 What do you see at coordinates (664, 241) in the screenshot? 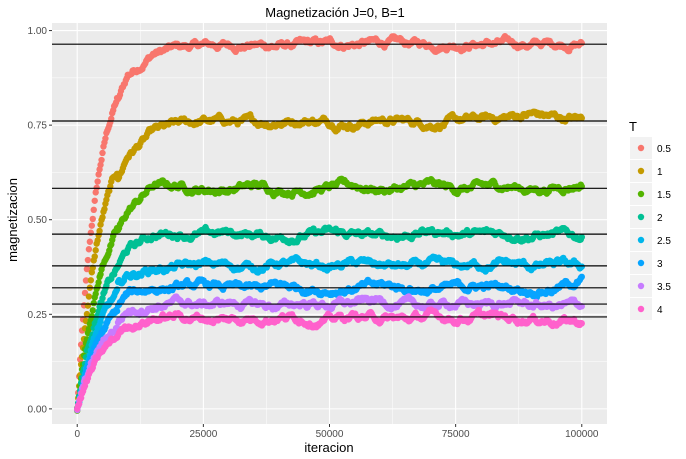
I see `legend-label: 2.5` at bounding box center [664, 241].